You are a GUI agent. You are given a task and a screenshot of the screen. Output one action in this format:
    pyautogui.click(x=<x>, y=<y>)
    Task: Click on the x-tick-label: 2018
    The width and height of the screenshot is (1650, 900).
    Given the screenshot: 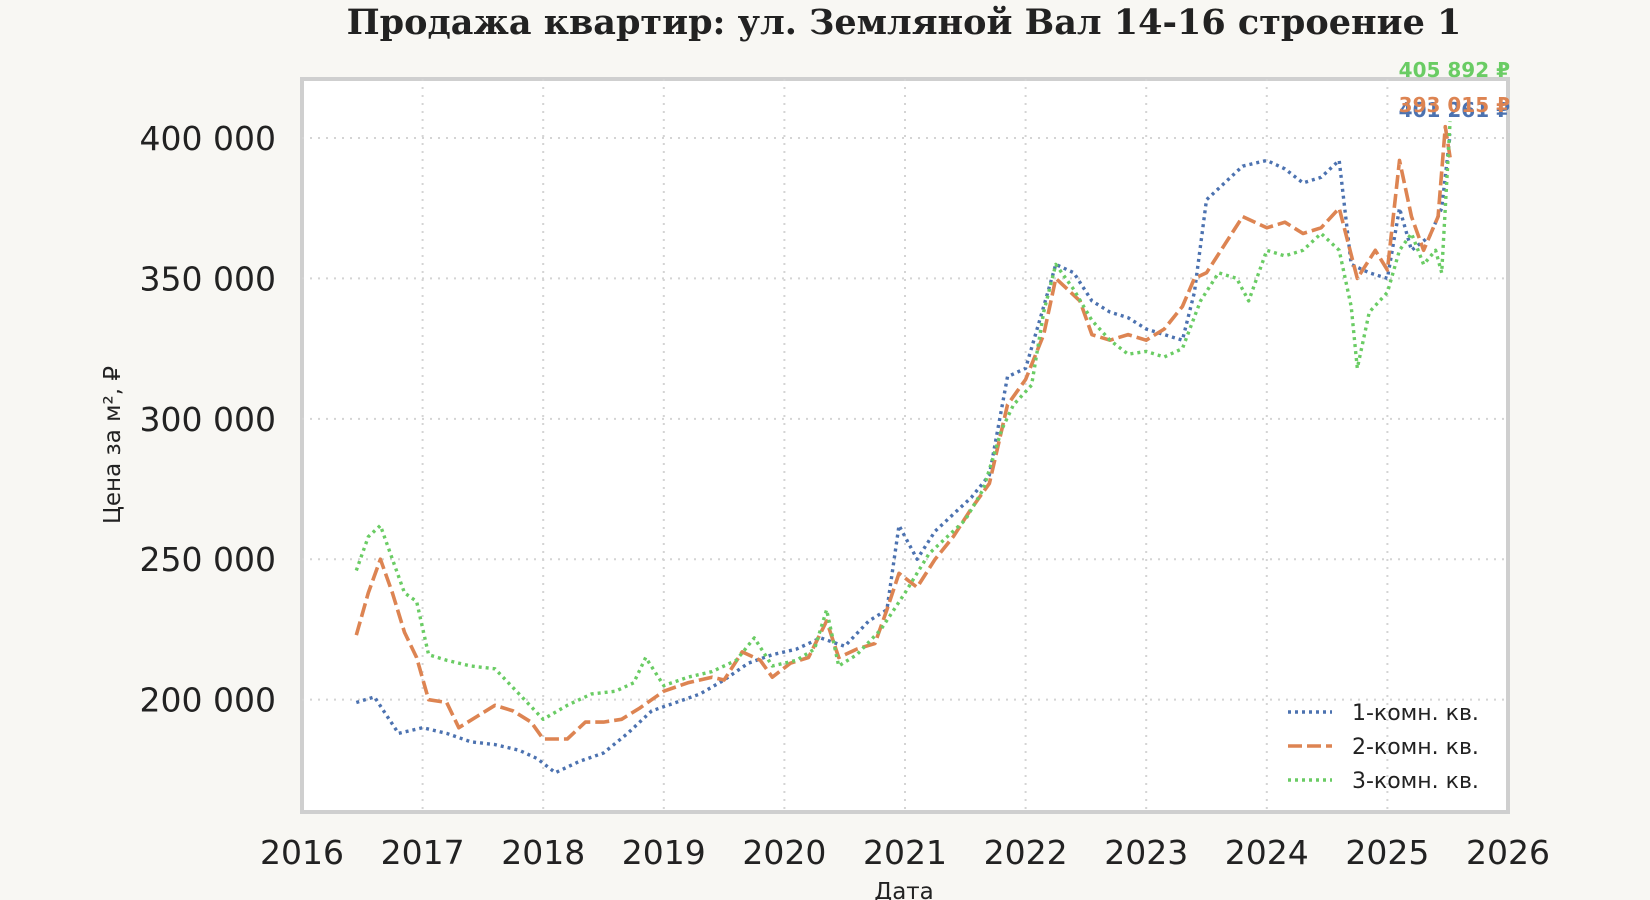 What is the action you would take?
    pyautogui.click(x=543, y=852)
    